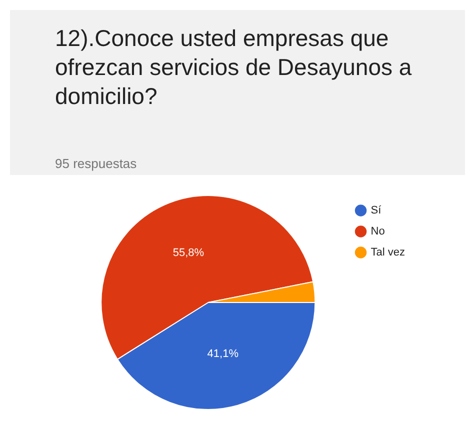 This screenshot has width=475, height=422. What do you see at coordinates (223, 354) in the screenshot?
I see `data-label: 41,1%` at bounding box center [223, 354].